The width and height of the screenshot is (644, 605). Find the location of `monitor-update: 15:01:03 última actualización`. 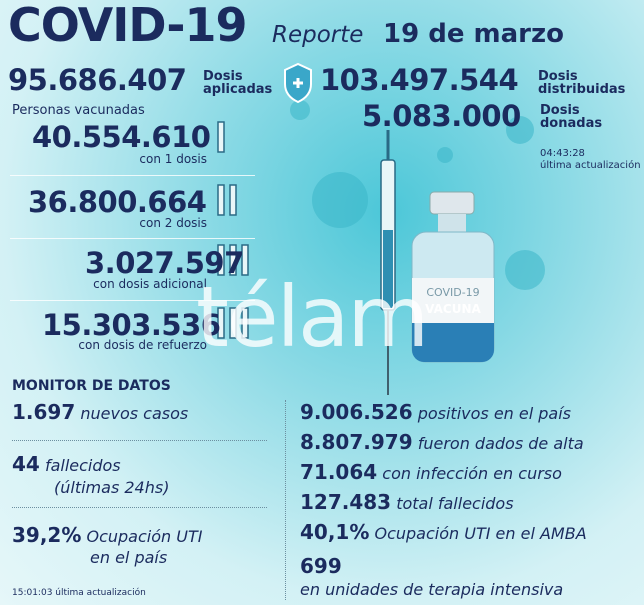

monitor-update: 15:01:03 última actualización is located at coordinates (79, 593).